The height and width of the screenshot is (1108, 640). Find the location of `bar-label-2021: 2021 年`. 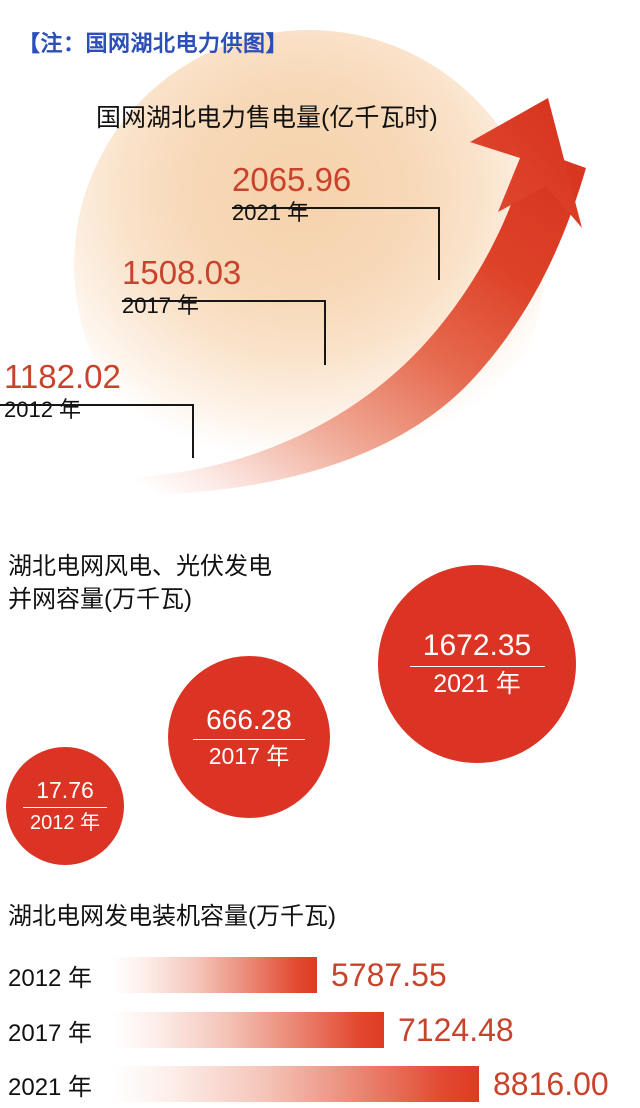

bar-label-2021: 2021 年 is located at coordinates (50, 1087).